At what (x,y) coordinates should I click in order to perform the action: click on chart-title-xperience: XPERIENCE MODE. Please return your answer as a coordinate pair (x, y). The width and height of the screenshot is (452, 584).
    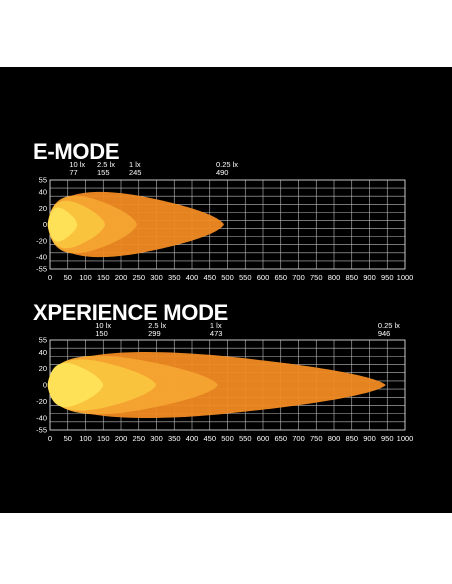
    Looking at the image, I should click on (131, 312).